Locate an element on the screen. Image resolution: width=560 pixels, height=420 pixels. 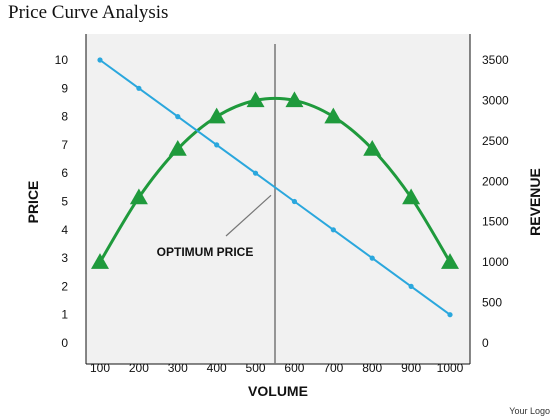
y-left-tick-label: 2 is located at coordinates (64, 286).